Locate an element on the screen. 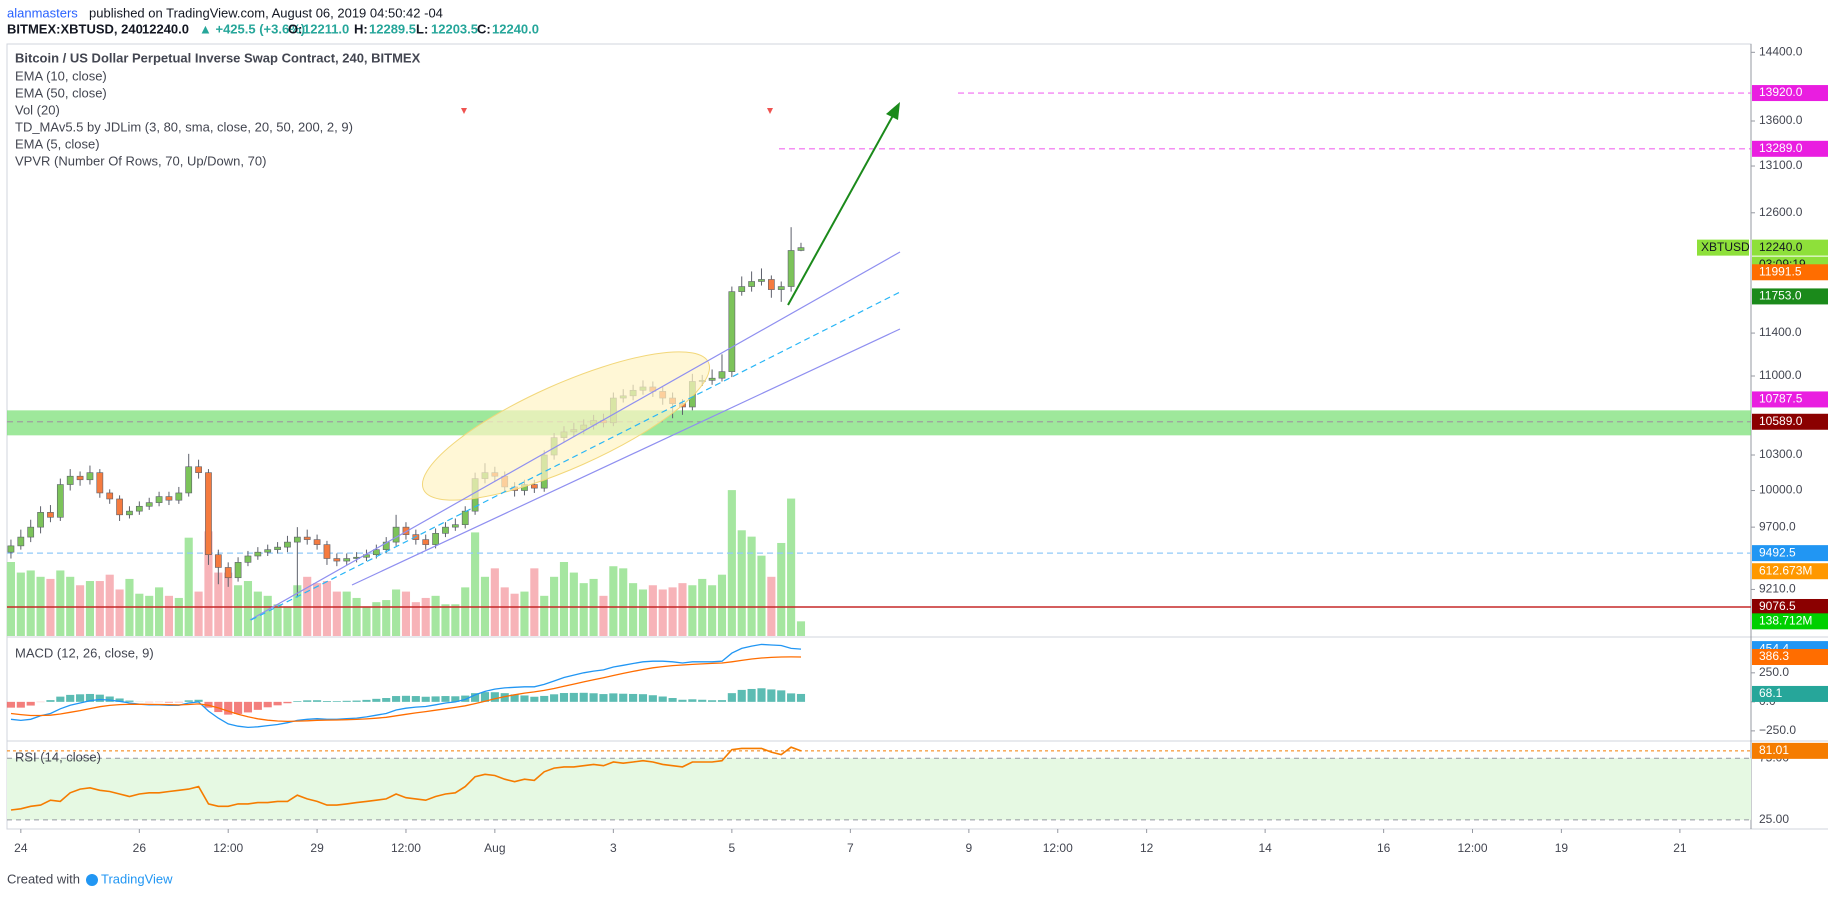 The image size is (1828, 898). highlight-ellipse is located at coordinates (566, 426).